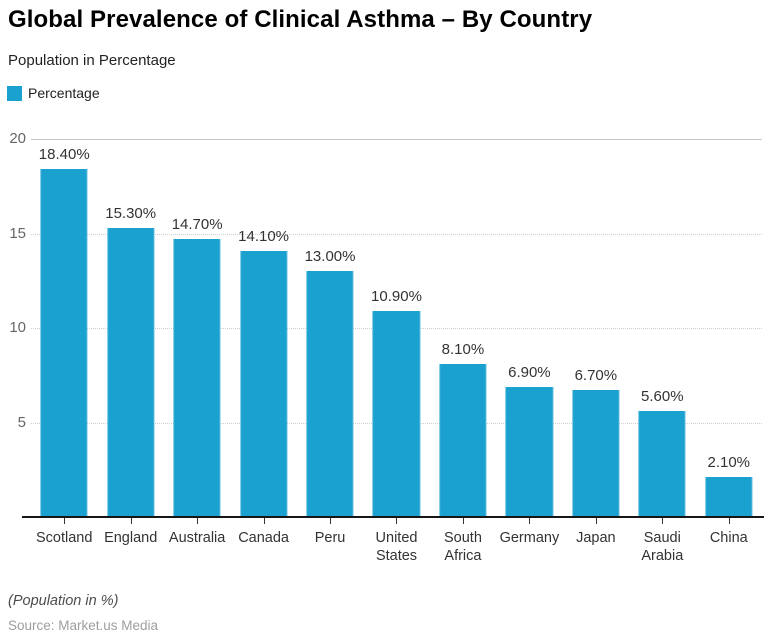 The height and width of the screenshot is (642, 768). I want to click on bar-value-label: 14.70%, so click(197, 225).